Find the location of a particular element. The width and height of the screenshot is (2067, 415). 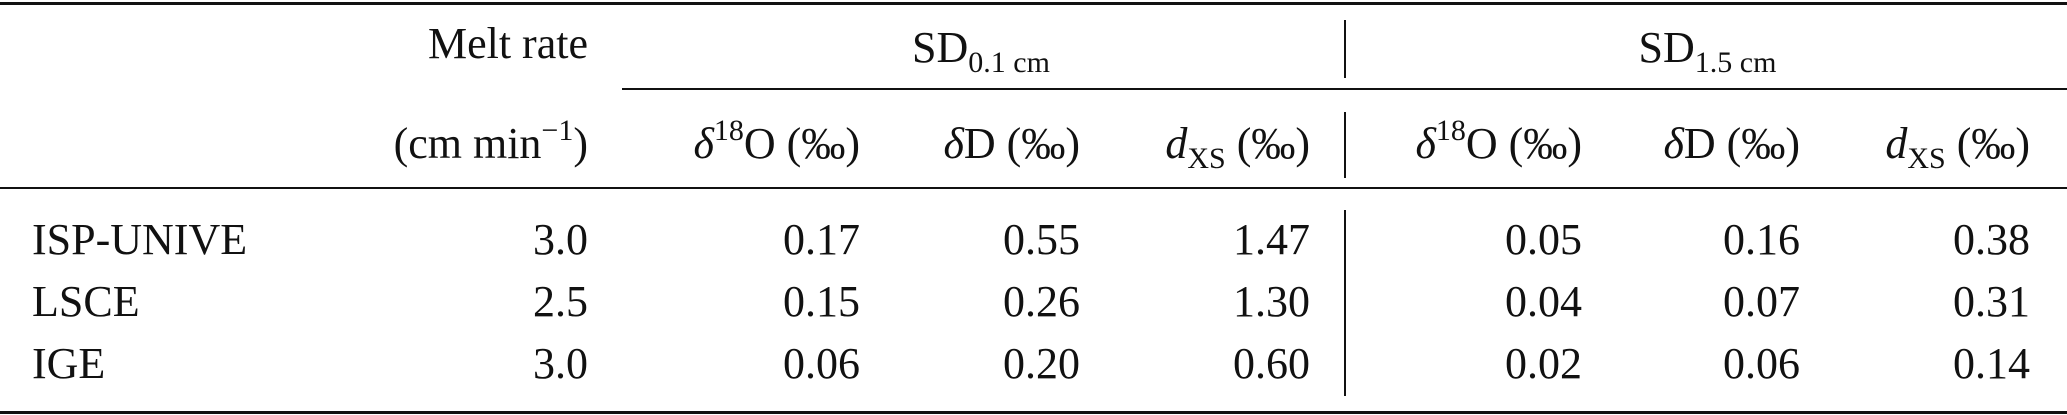

table-top-rule is located at coordinates (1033, 3).